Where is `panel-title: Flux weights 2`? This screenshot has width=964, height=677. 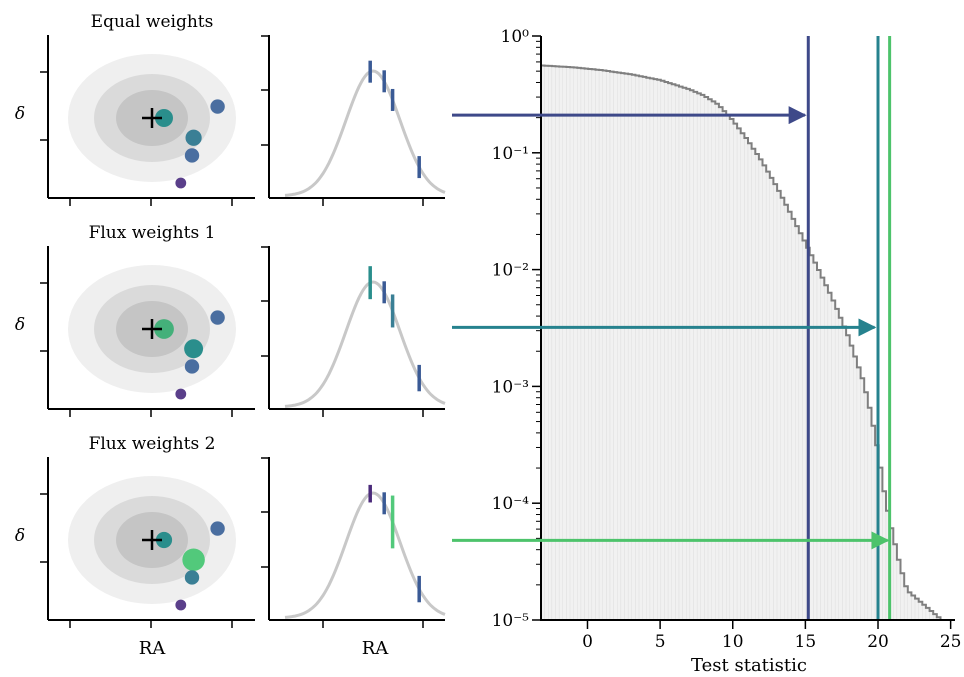
panel-title: Flux weights 2 is located at coordinates (152, 444).